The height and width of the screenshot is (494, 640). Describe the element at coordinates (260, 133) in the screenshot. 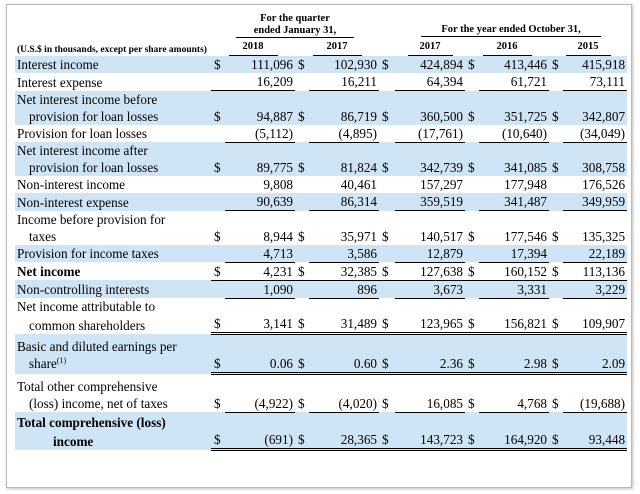

I see `cell-value: (5,112)` at that location.